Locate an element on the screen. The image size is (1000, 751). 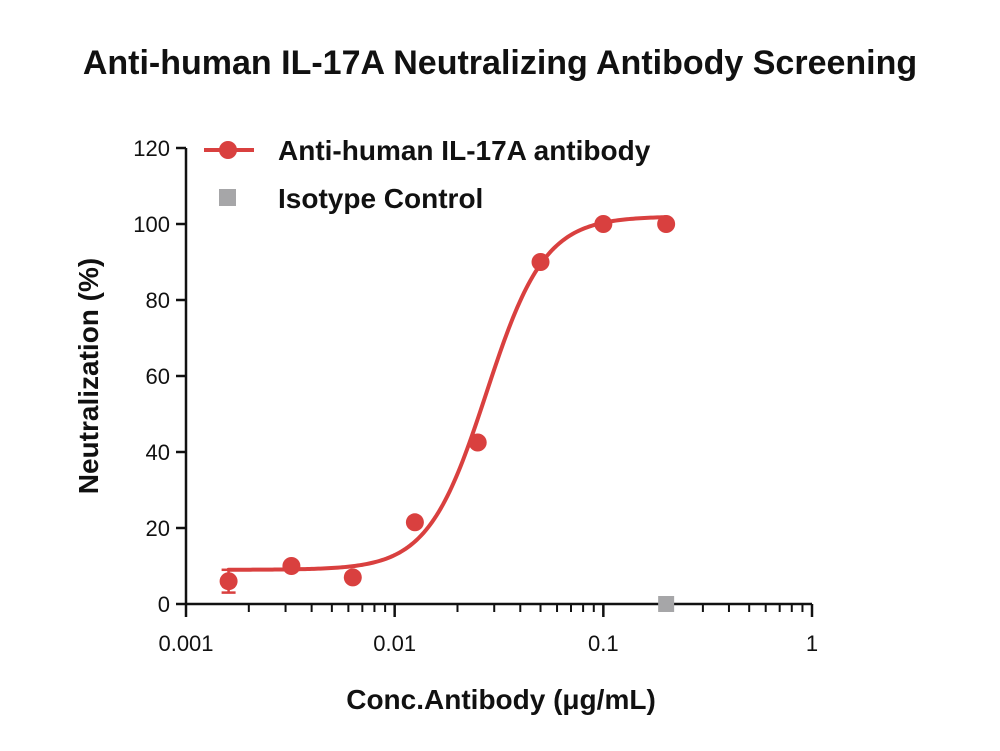
y-axis-label: Neutralization (%) is located at coordinates (88, 376).